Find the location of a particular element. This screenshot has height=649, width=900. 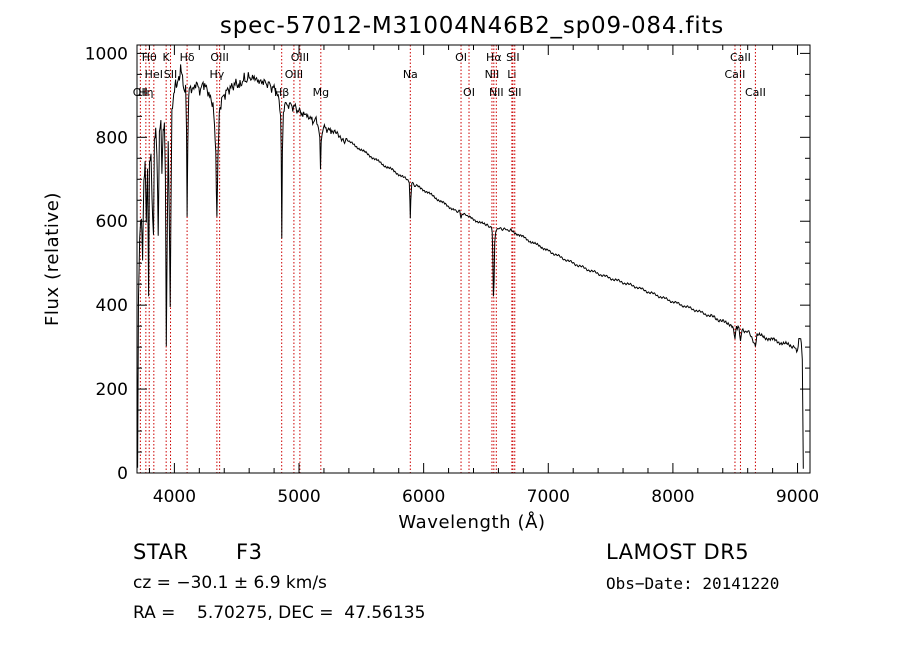

x-tick-label: 6000 is located at coordinates (423, 497).